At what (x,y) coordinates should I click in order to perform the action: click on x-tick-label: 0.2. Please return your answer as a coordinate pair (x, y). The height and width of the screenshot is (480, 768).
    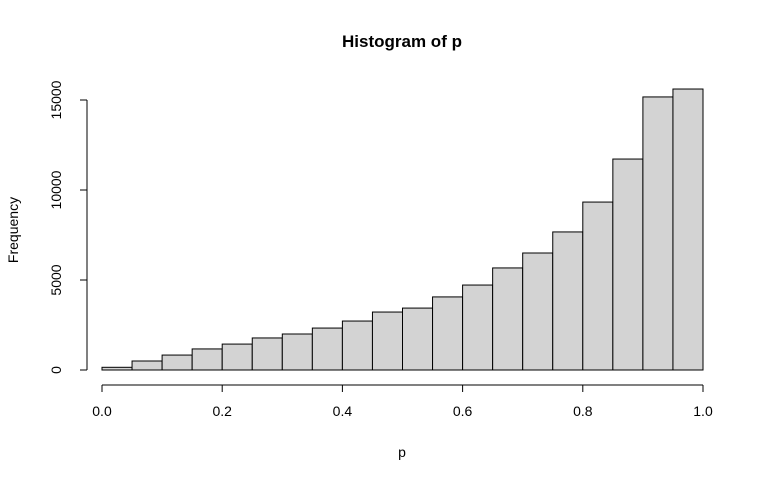
    Looking at the image, I should click on (222, 411).